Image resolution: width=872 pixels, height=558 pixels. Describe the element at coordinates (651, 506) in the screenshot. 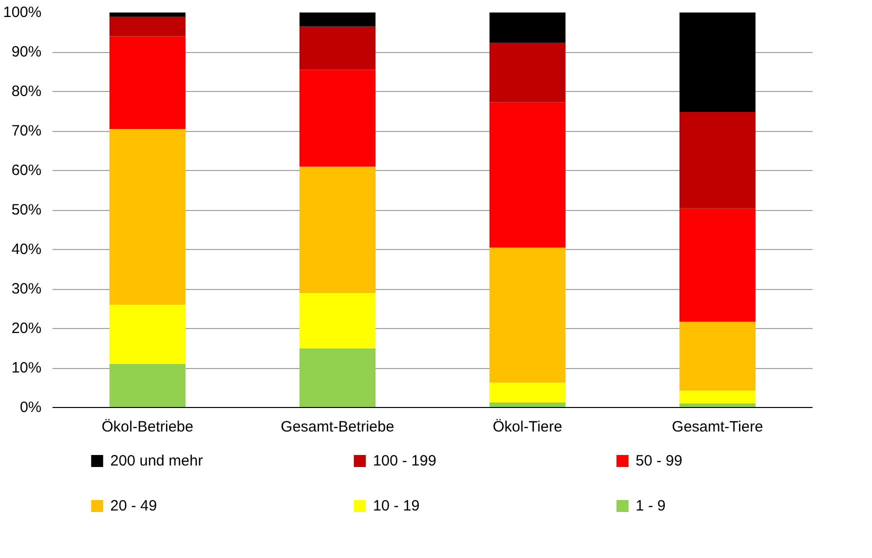

I see `legend-label: 1 - 9` at that location.